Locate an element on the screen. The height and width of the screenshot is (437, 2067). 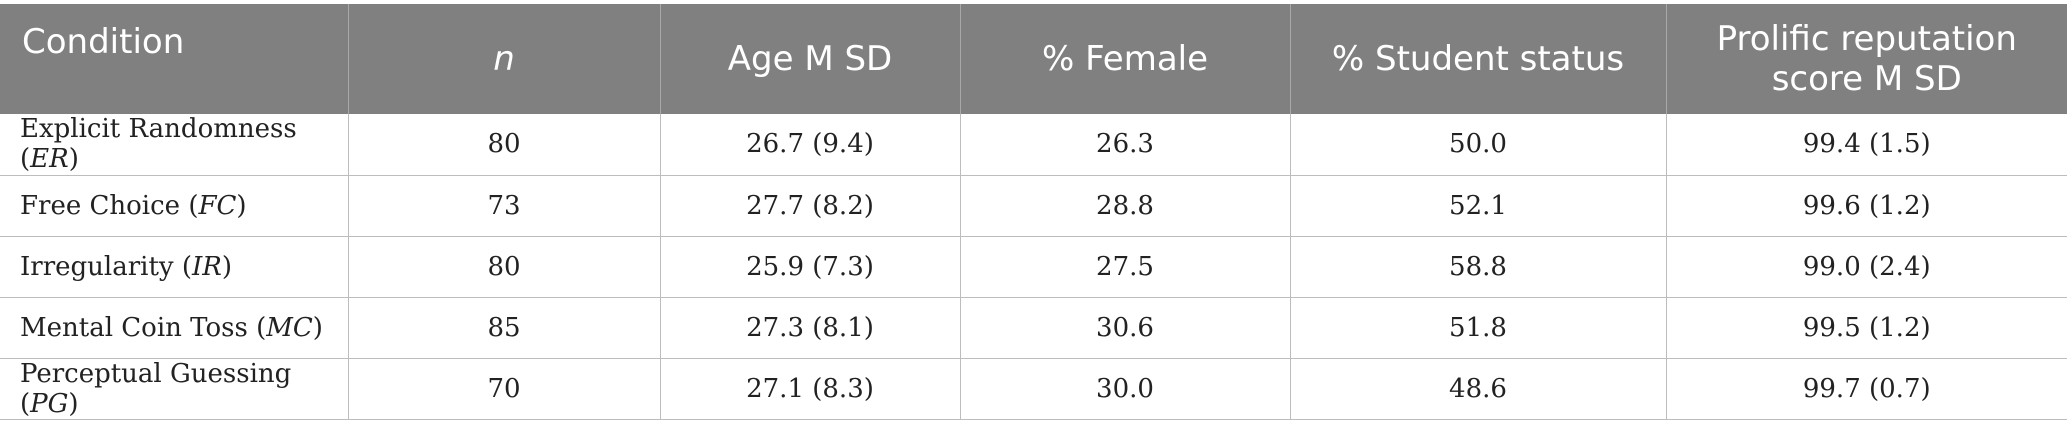
cell-student: 48.6 is located at coordinates (1478, 389).